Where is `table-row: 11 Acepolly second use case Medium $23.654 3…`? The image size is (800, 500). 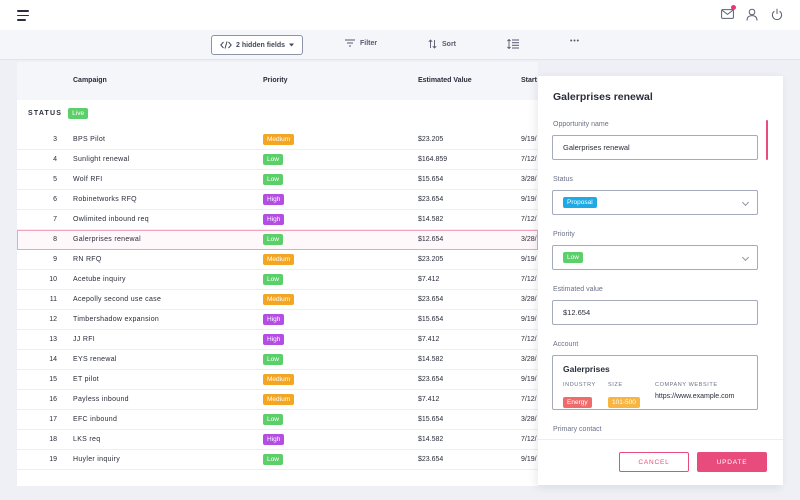
table-row: 11 Acepolly second use case Medium $23.654 3… is located at coordinates (277, 300).